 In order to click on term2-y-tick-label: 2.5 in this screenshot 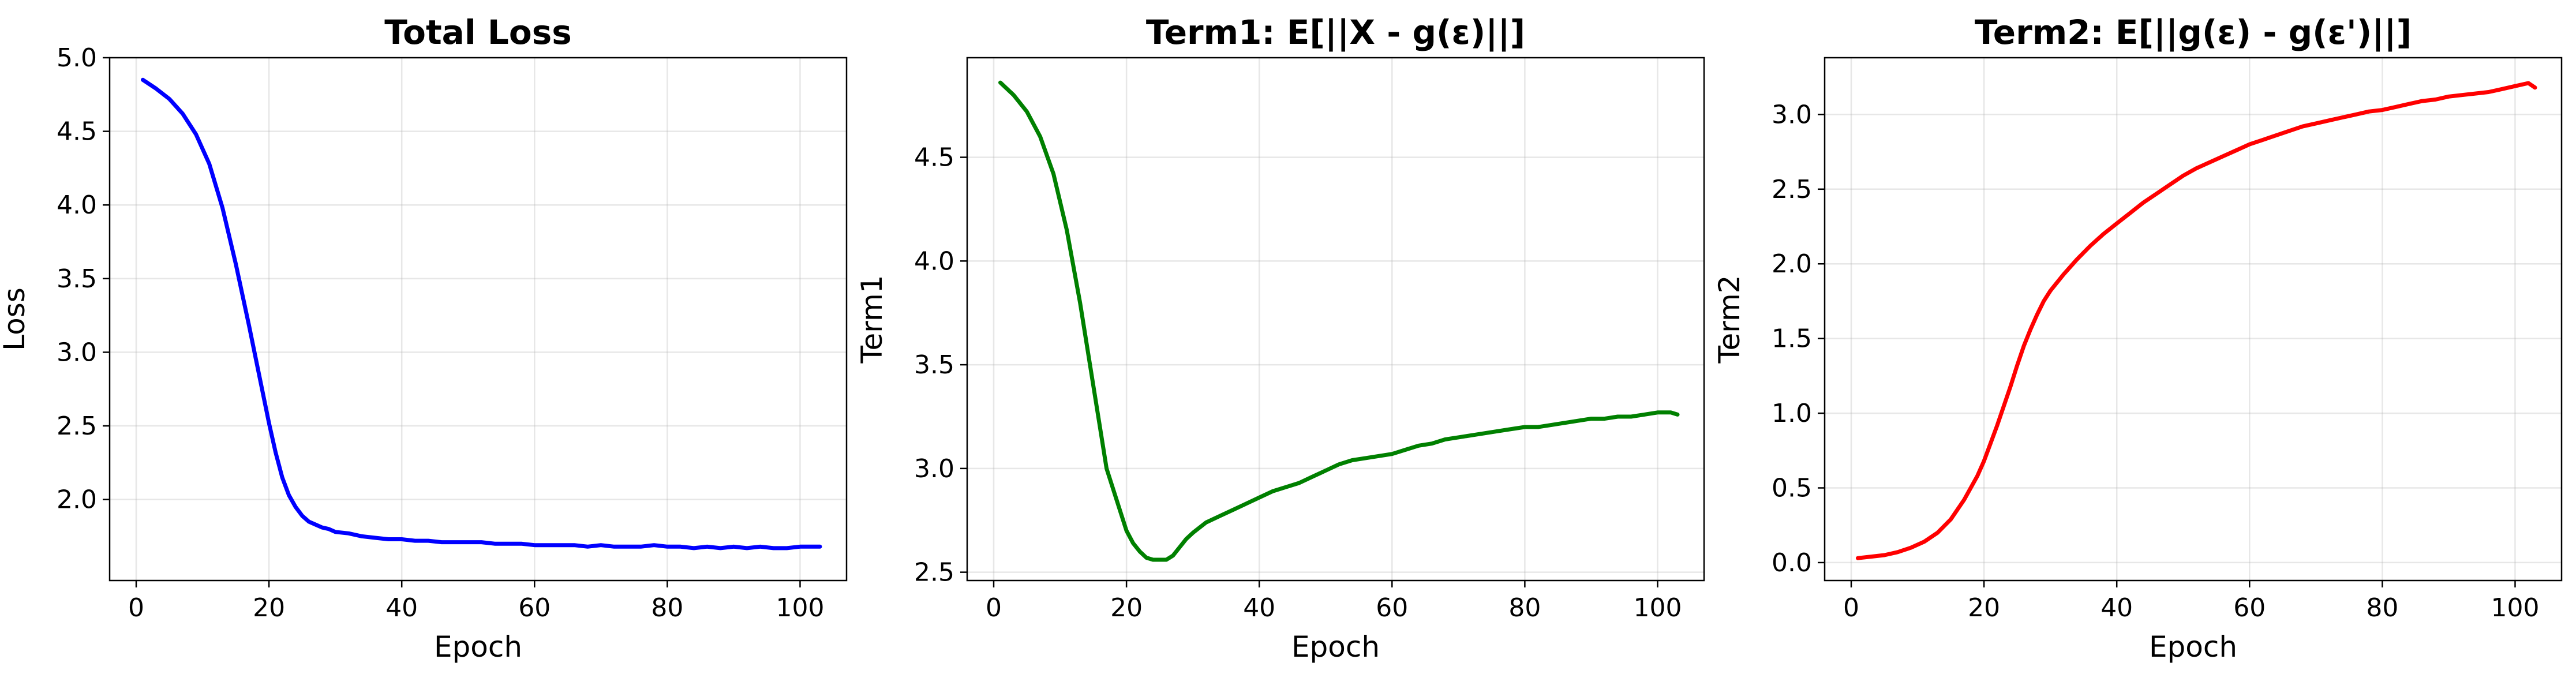, I will do `click(1792, 190)`.